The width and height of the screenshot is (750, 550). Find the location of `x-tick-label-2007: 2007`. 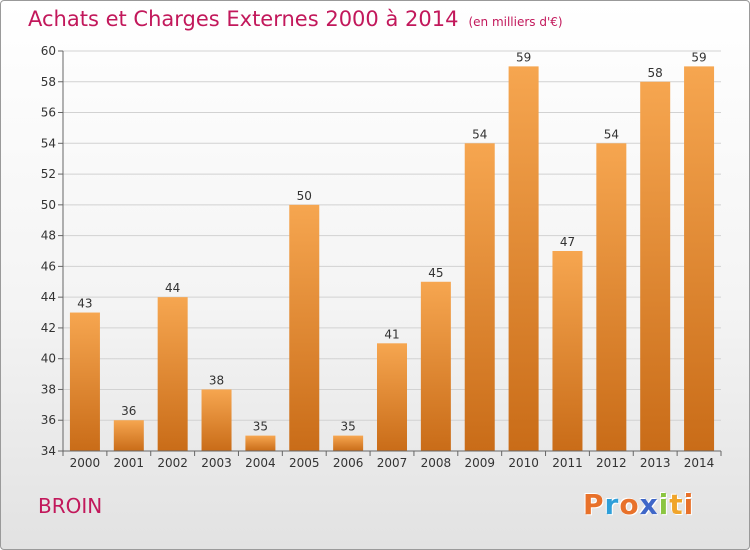

x-tick-label-2007: 2007 is located at coordinates (392, 463).